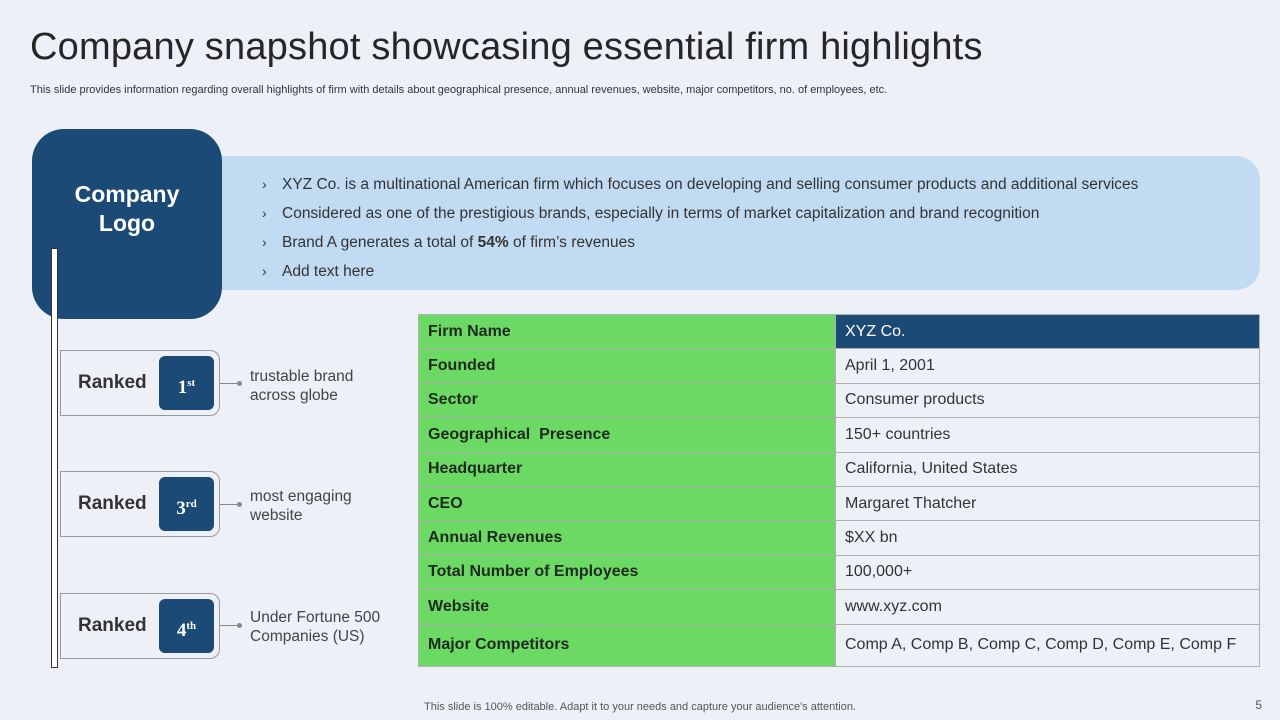  What do you see at coordinates (1047, 400) in the screenshot?
I see `table-value: Consumer products` at bounding box center [1047, 400].